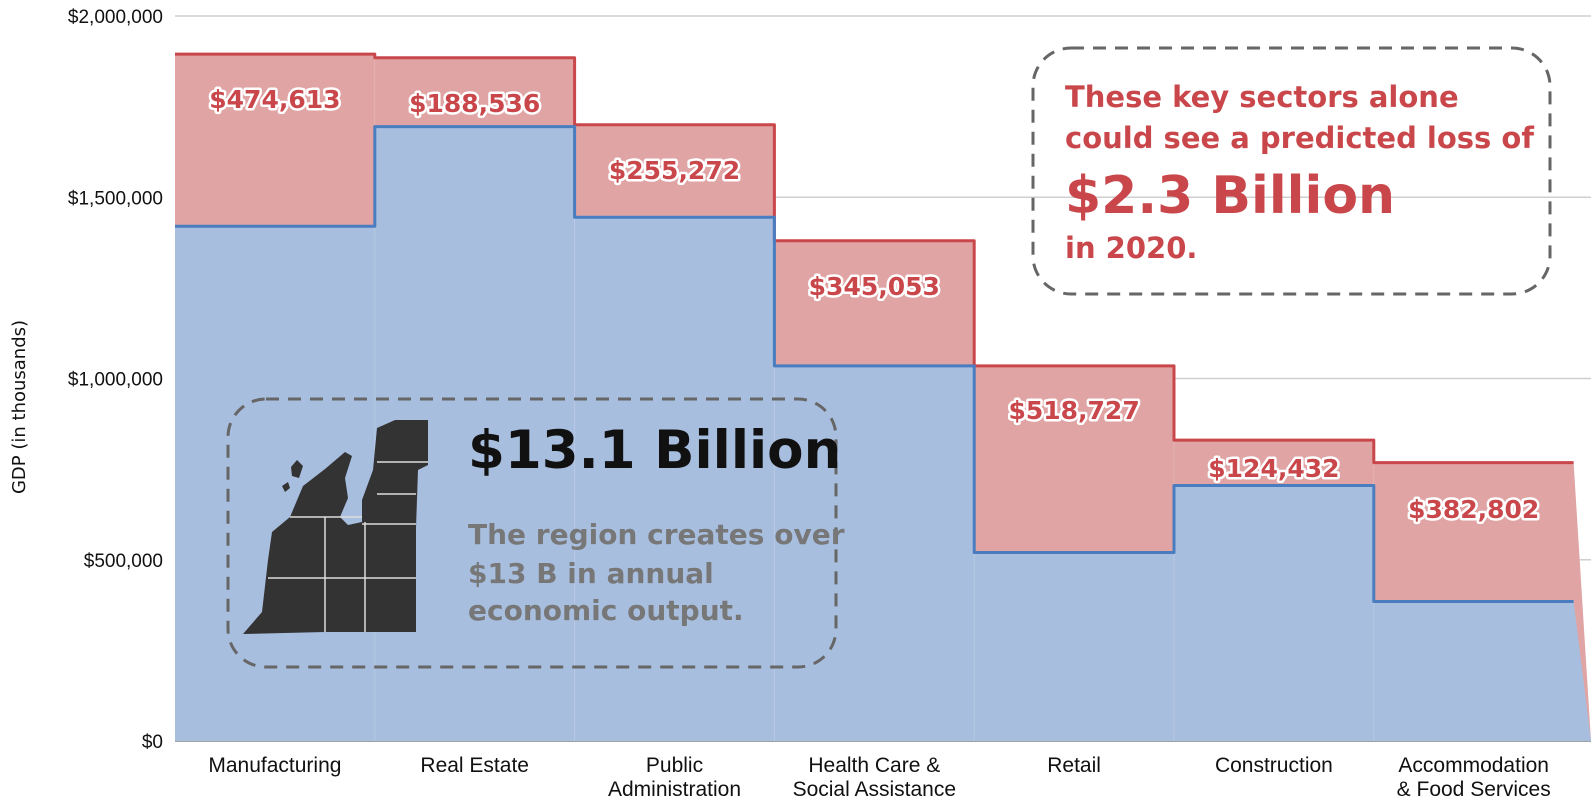 Image resolution: width=1591 pixels, height=810 pixels. Describe the element at coordinates (656, 534) in the screenshot. I see `region-callout-line1: The region creates over` at that location.